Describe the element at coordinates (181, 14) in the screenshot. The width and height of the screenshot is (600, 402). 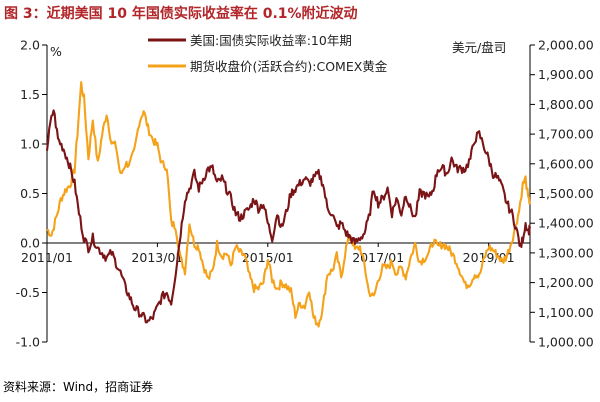
I see `chart-title: 图 3：近期美国 10 年国债实际收益率在 0.1%附近波动` at that location.